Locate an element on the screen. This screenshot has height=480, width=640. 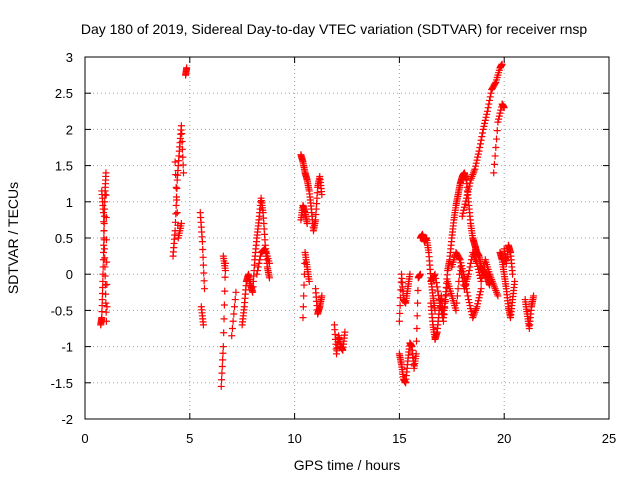
x-tick-label: 0 is located at coordinates (84, 438).